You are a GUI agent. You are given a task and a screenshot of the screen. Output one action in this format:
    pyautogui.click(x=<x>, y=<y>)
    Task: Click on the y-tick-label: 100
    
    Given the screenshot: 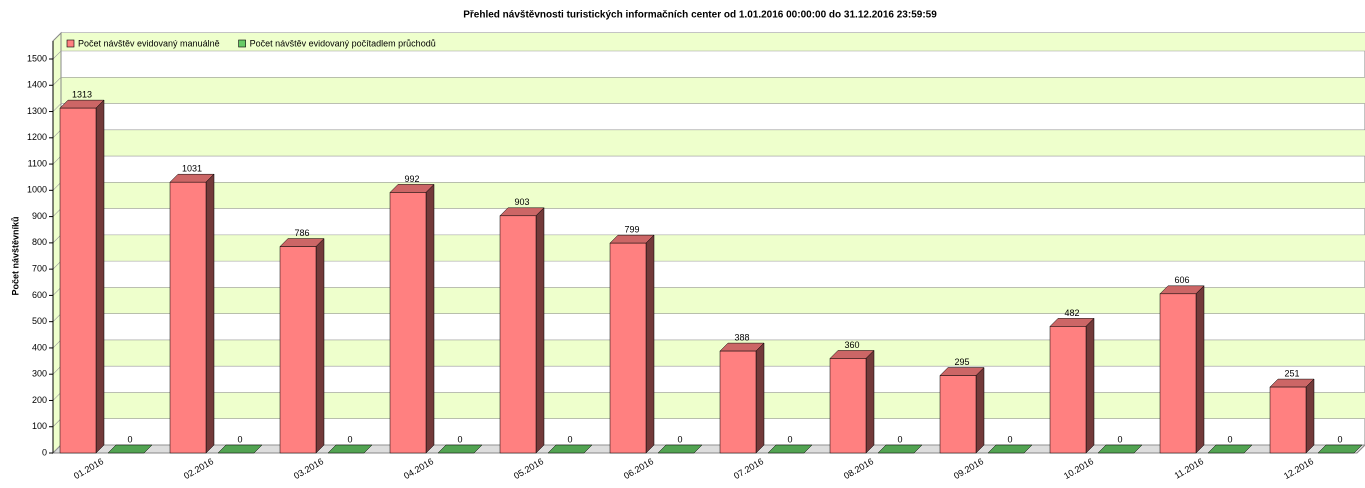 What is the action you would take?
    pyautogui.click(x=39, y=426)
    